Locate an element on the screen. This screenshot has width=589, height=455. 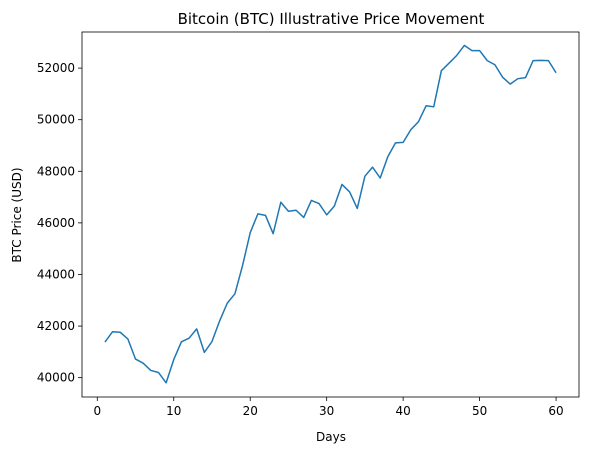
y-tick-label: 44000 is located at coordinates (56, 274).